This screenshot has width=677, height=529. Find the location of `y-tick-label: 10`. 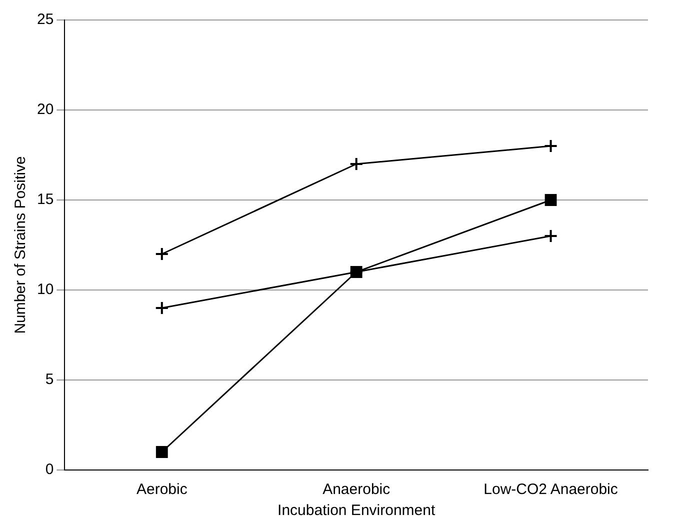

y-tick-label: 10 is located at coordinates (45, 289).